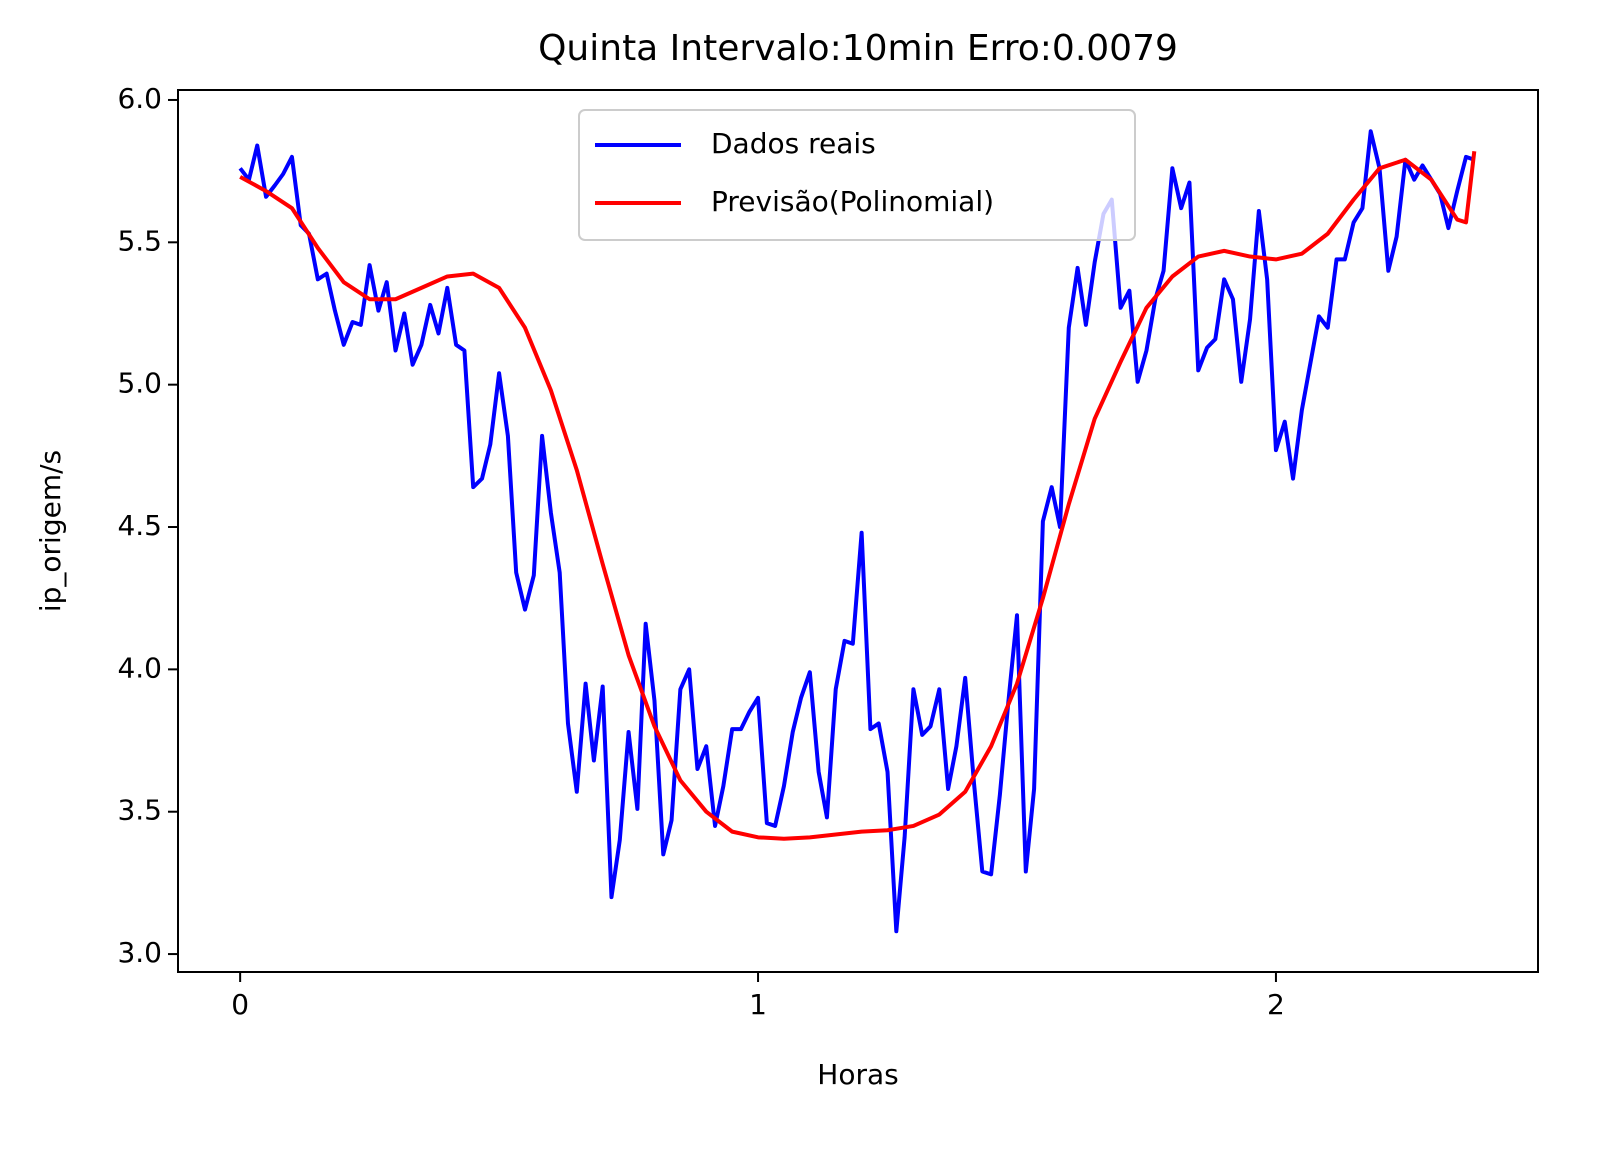 The width and height of the screenshot is (1608, 1154). What do you see at coordinates (139, 667) in the screenshot?
I see `y-tick-label: 4.0` at bounding box center [139, 667].